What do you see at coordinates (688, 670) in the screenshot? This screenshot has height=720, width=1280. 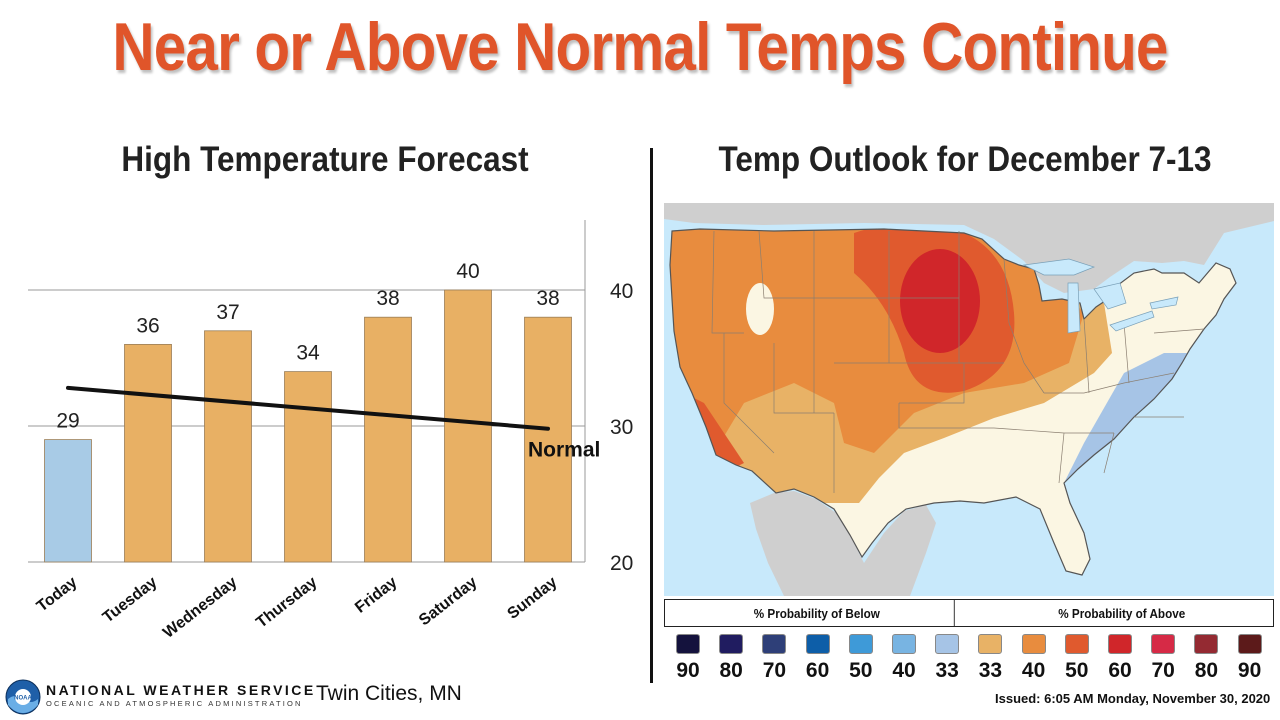 I see `legend-value-0: 90` at bounding box center [688, 670].